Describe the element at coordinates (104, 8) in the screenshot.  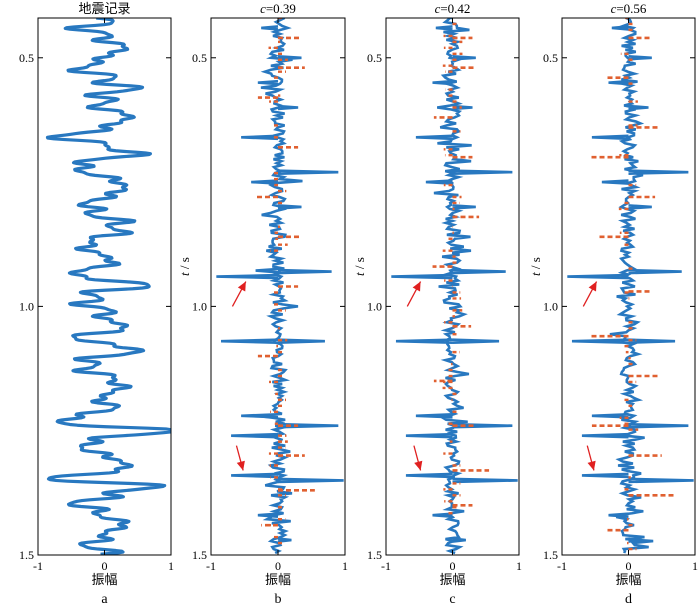
I see `panel-title: 地震记录` at that location.